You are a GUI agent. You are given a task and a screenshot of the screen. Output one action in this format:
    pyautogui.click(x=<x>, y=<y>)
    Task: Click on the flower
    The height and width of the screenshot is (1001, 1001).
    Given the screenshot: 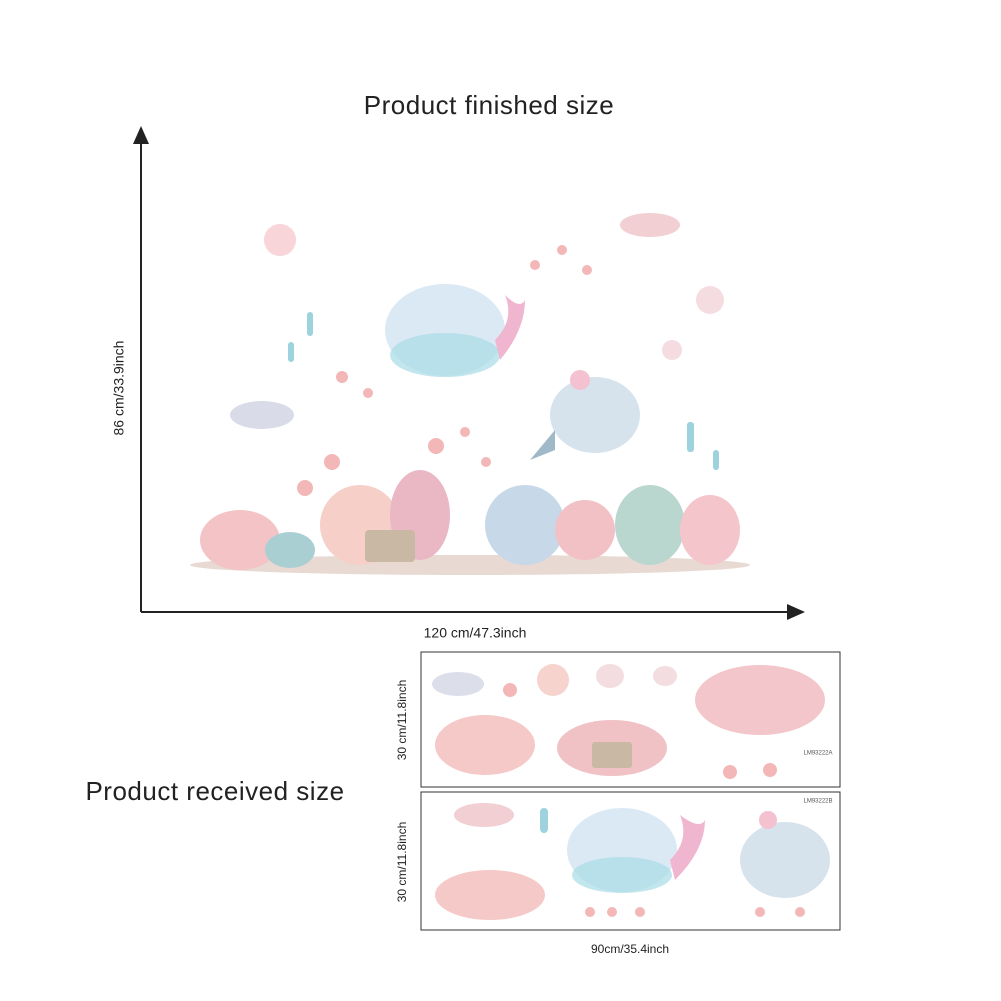 What is the action you would take?
    pyautogui.click(x=580, y=380)
    